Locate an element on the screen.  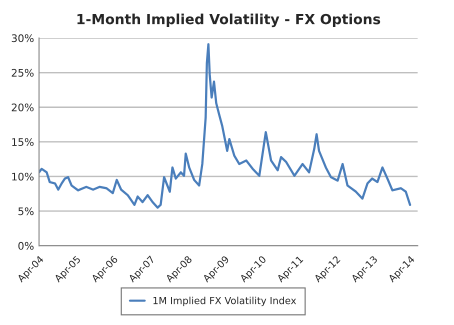
y-tick-label: 25% is located at coordinates (23, 72).